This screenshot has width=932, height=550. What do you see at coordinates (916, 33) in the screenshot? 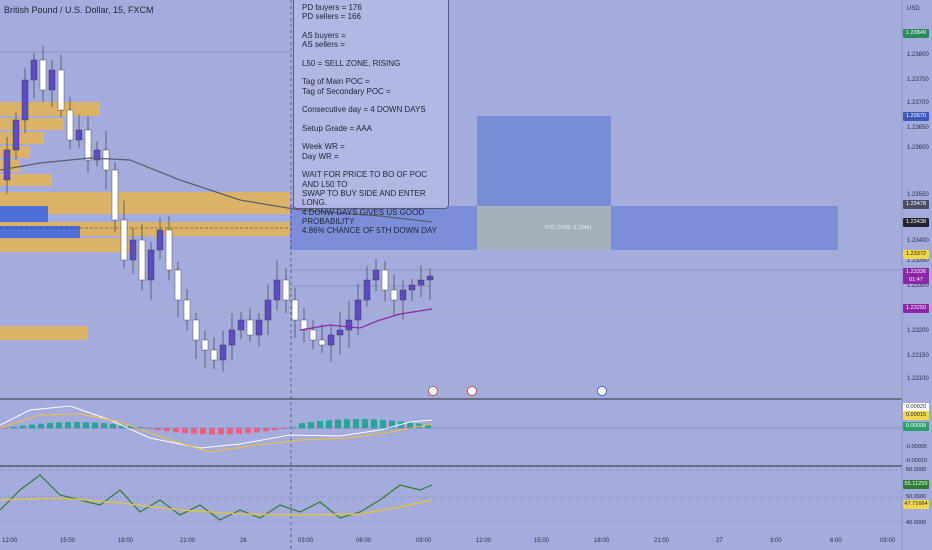
I see `price-tag: 1.23849` at bounding box center [916, 33].